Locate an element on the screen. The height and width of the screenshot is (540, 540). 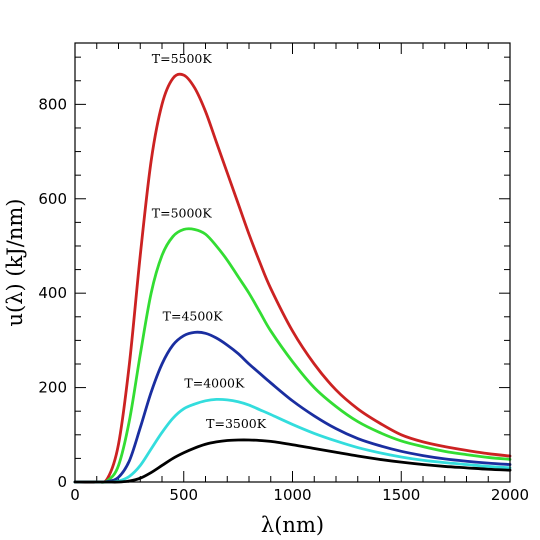
x-tick-label: 2000 is located at coordinates (510, 495).